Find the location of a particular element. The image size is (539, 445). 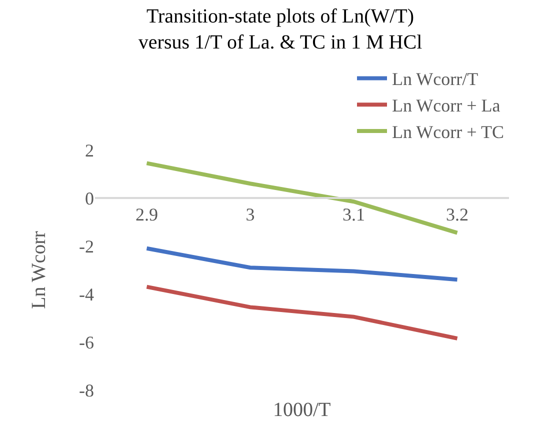

chart-title: Transition-state plots of Ln(W/T) versus 1/T of La. & TC in 1 M HCl is located at coordinates (280, 29).